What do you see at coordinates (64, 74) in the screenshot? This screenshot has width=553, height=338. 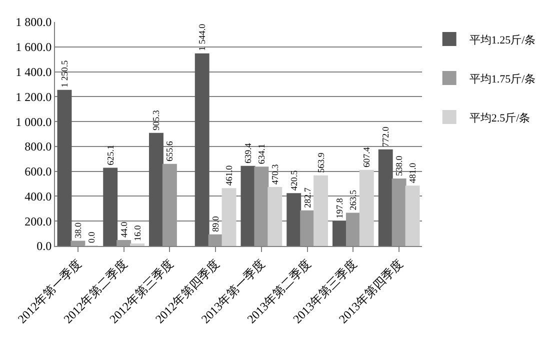 I see `data-label: 1 250.5` at bounding box center [64, 74].